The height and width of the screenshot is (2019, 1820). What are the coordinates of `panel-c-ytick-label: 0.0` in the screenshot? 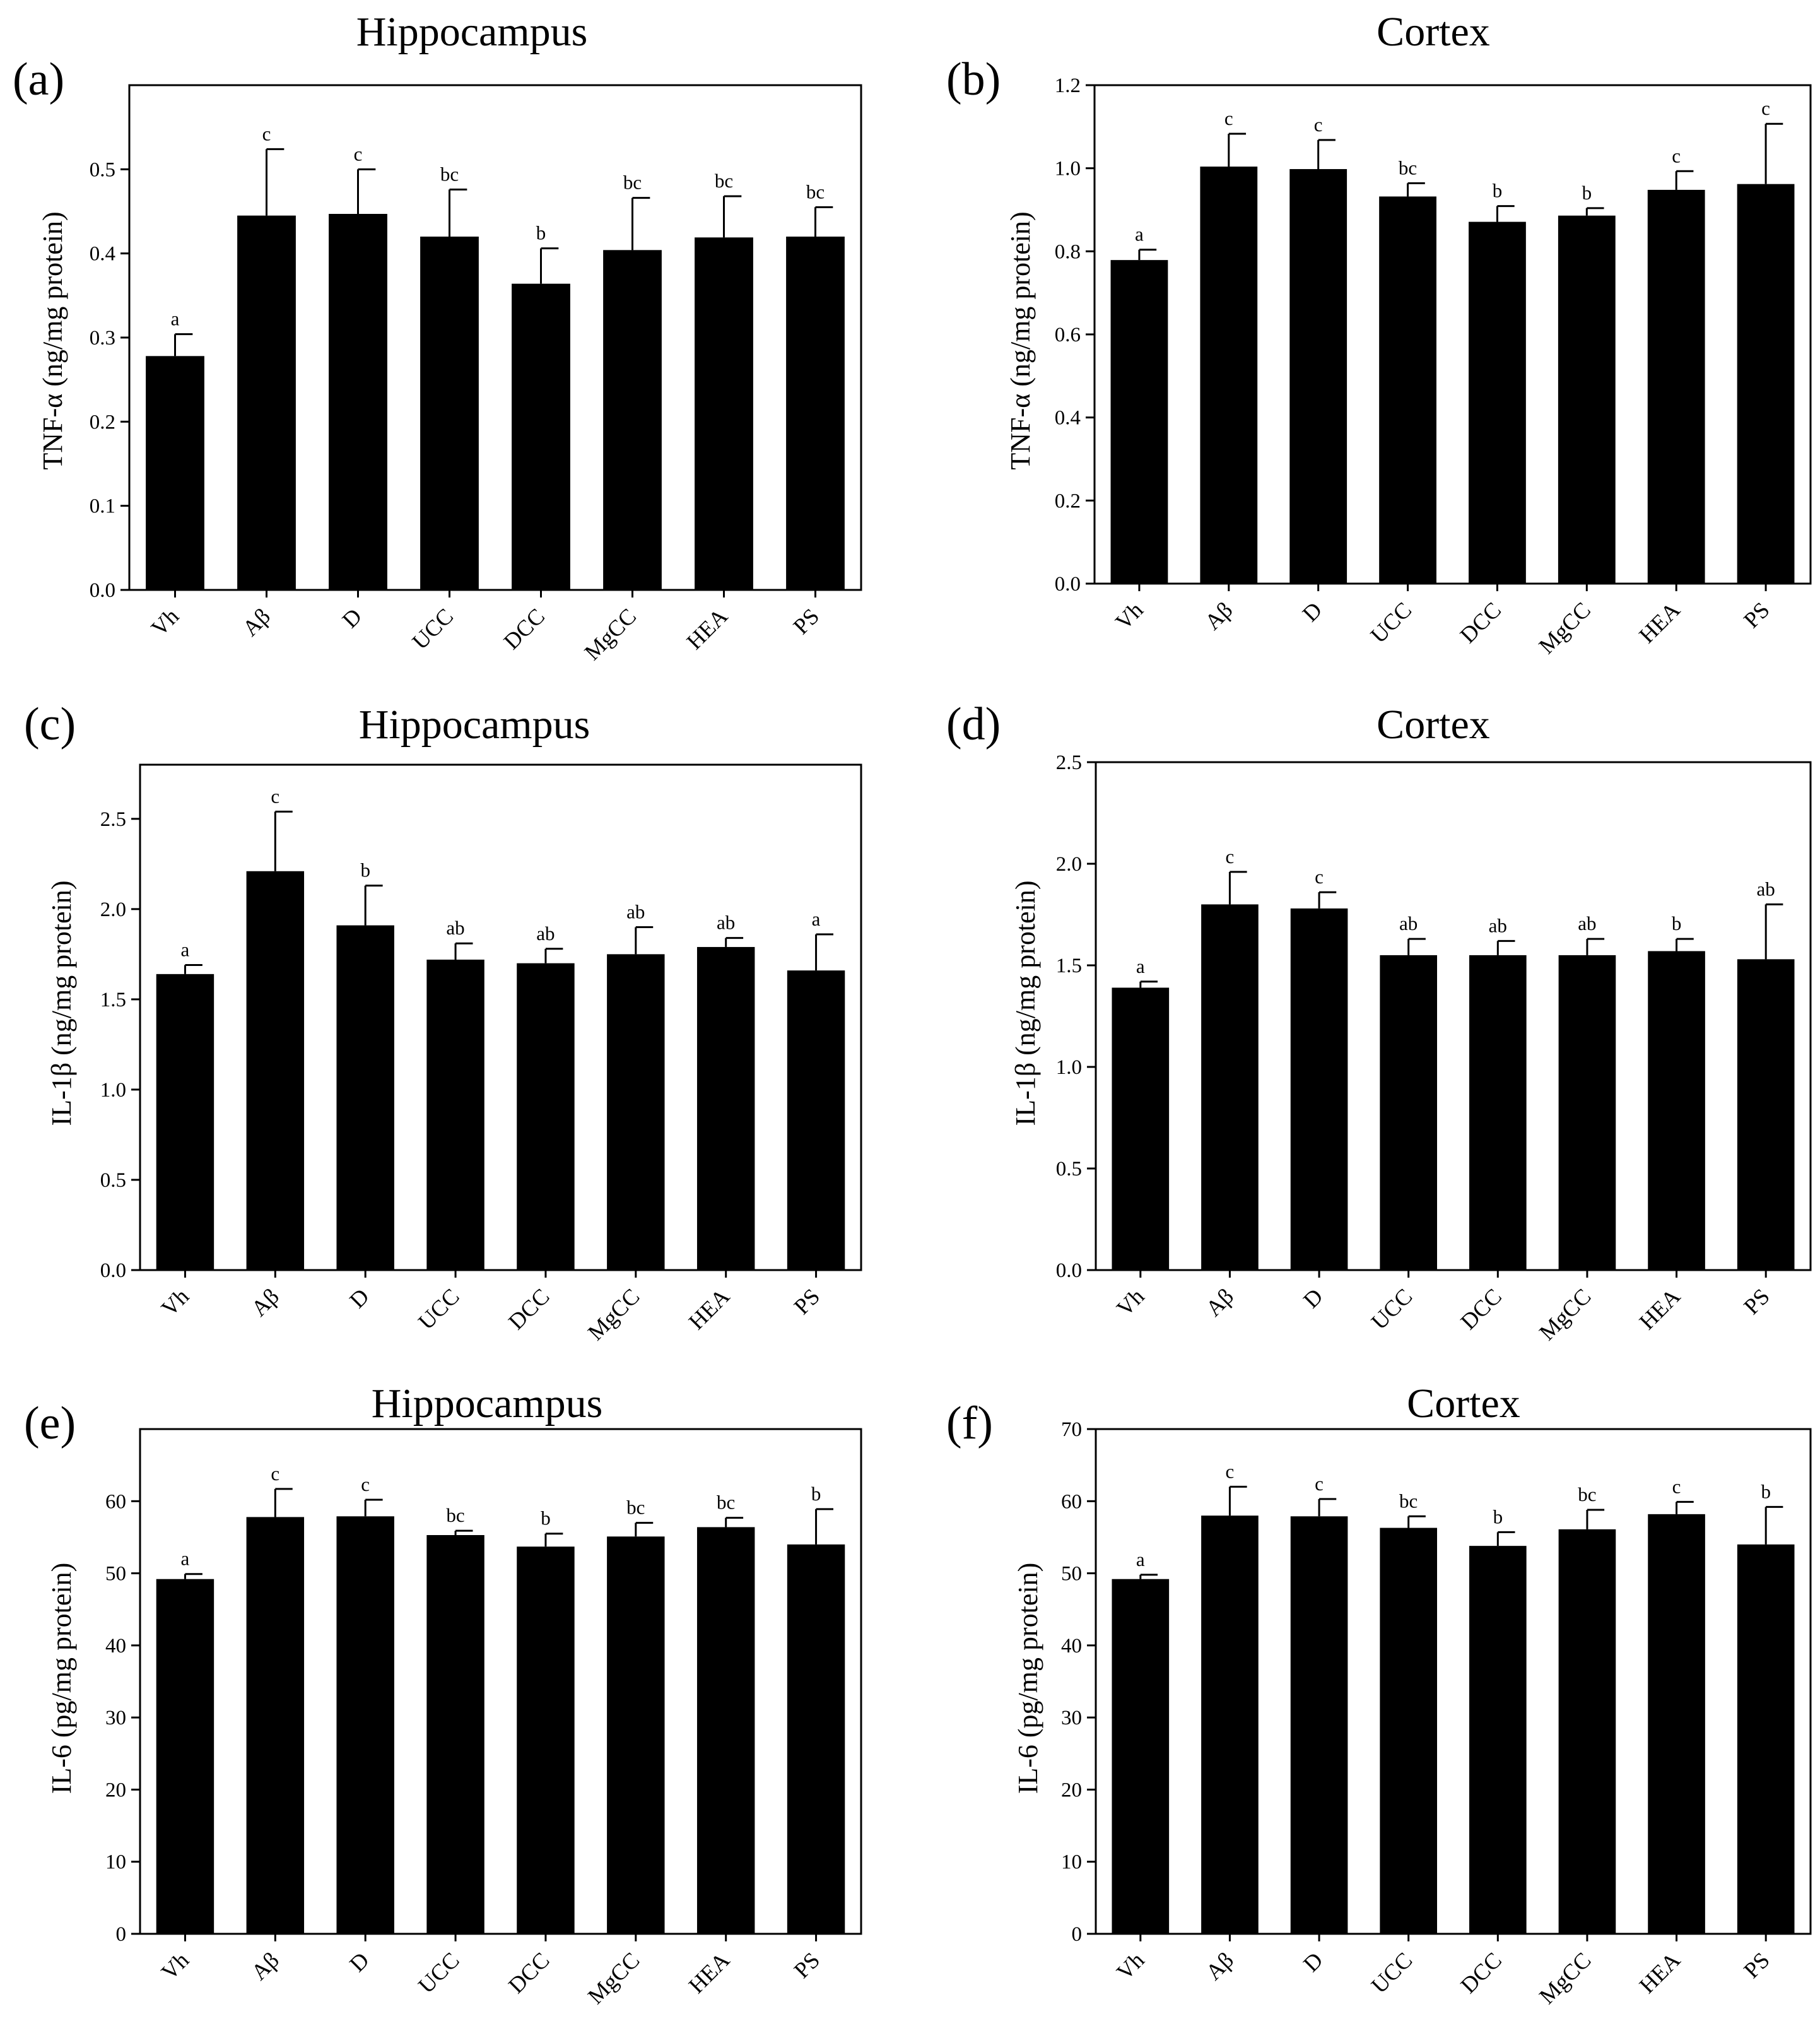 It's located at (113, 1270).